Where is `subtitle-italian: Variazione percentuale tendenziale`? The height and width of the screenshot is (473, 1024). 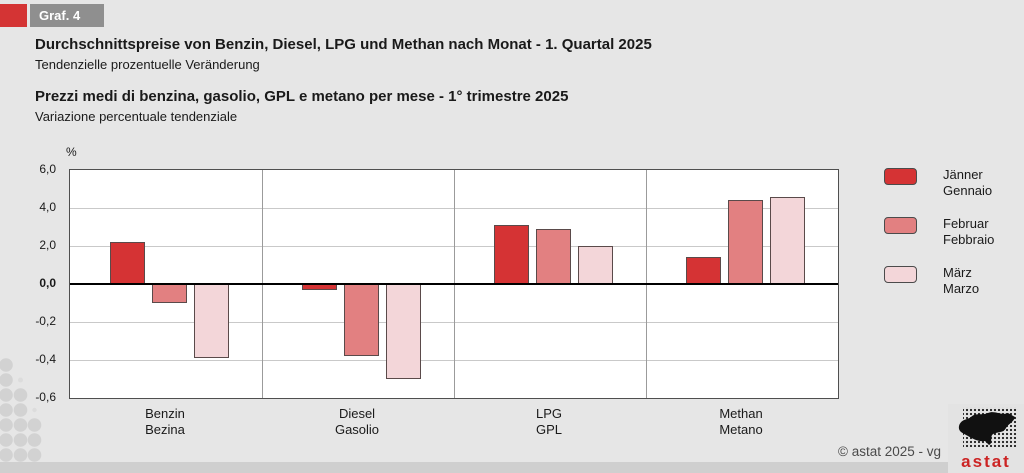 subtitle-italian: Variazione percentuale tendenziale is located at coordinates (136, 116).